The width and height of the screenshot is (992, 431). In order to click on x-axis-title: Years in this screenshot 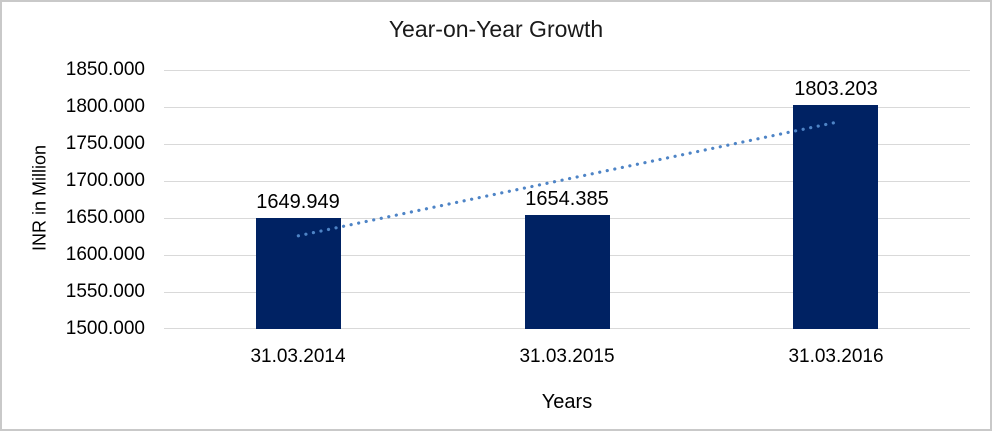, I will do `click(567, 402)`.